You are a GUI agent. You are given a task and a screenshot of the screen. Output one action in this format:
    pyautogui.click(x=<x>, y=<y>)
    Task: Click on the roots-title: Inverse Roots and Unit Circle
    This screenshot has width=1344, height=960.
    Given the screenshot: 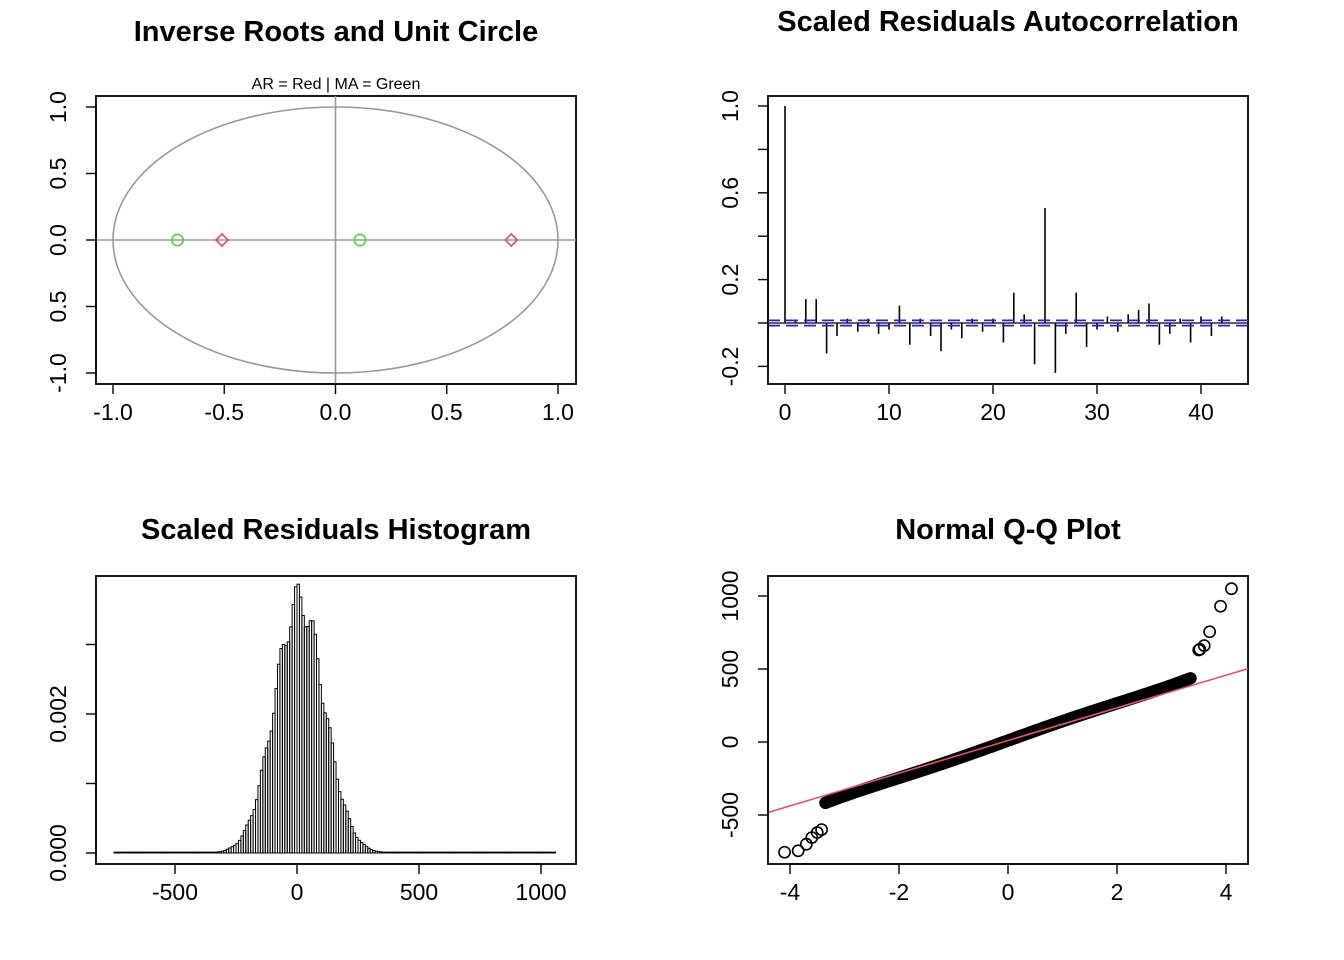 What is the action you would take?
    pyautogui.click(x=336, y=32)
    